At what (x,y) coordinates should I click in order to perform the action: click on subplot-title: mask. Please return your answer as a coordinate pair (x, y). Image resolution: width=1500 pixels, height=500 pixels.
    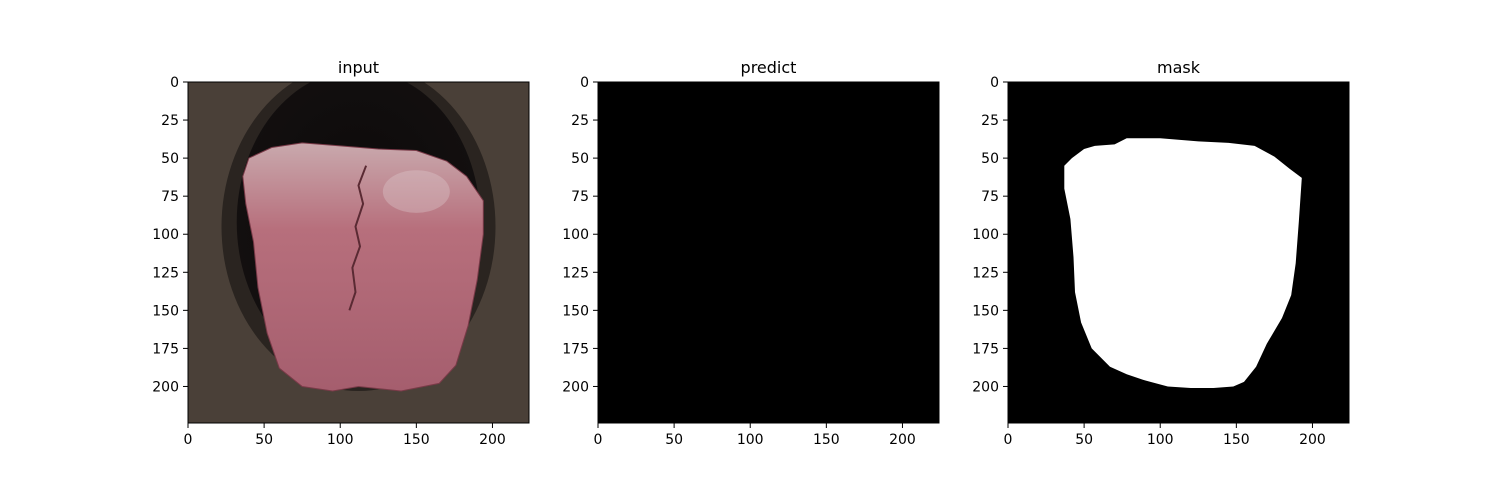
    Looking at the image, I should click on (1179, 67).